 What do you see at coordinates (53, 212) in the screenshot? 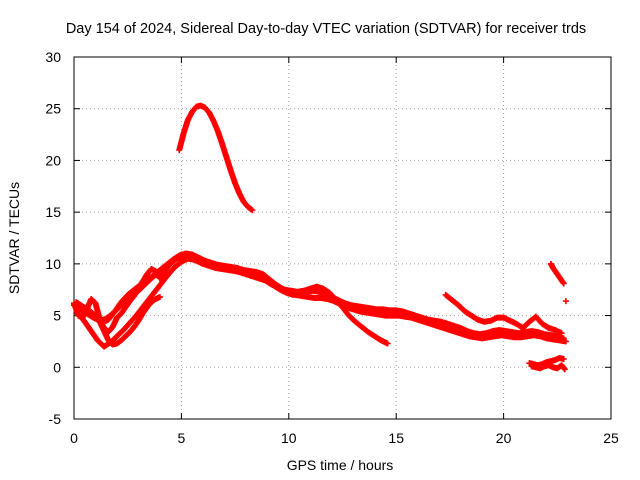
I see `y-tick-label: 15` at bounding box center [53, 212].